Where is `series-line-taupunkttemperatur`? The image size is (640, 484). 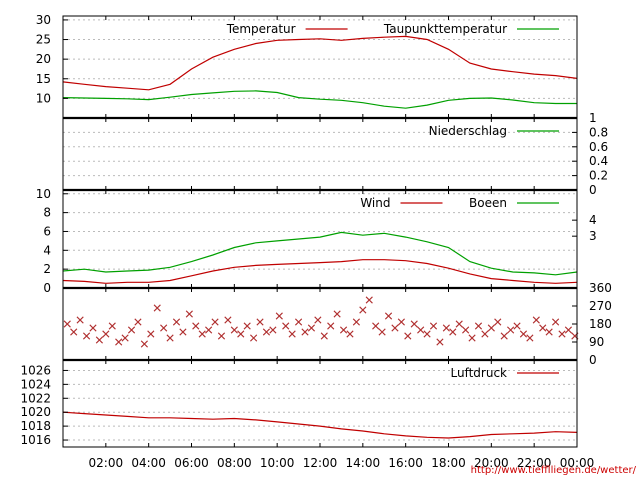
series-line-taupunkttemperatur is located at coordinates (319, 99).